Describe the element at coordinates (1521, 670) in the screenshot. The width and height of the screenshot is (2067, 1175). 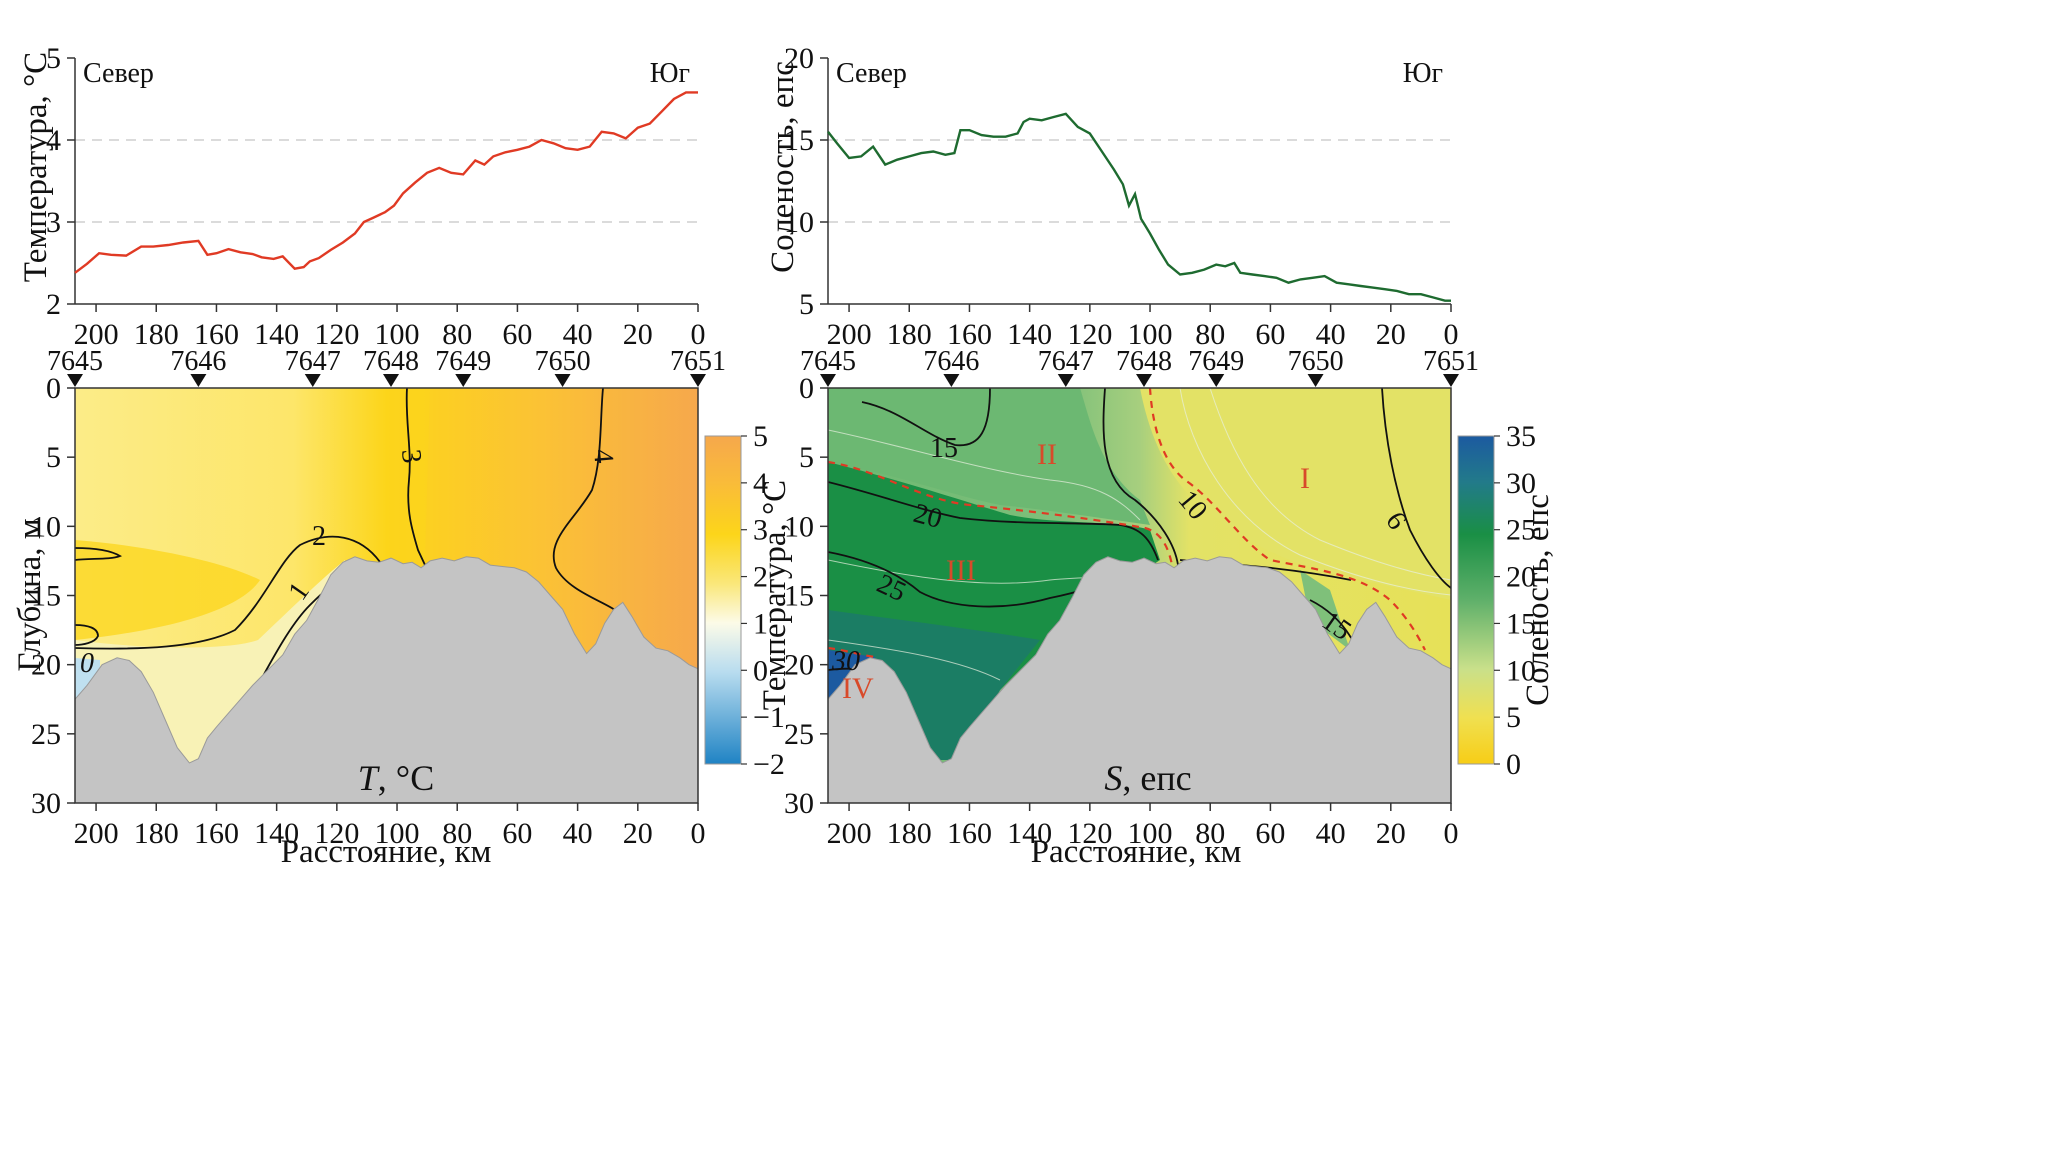
I see `colorbar-tick-label: 10` at that location.